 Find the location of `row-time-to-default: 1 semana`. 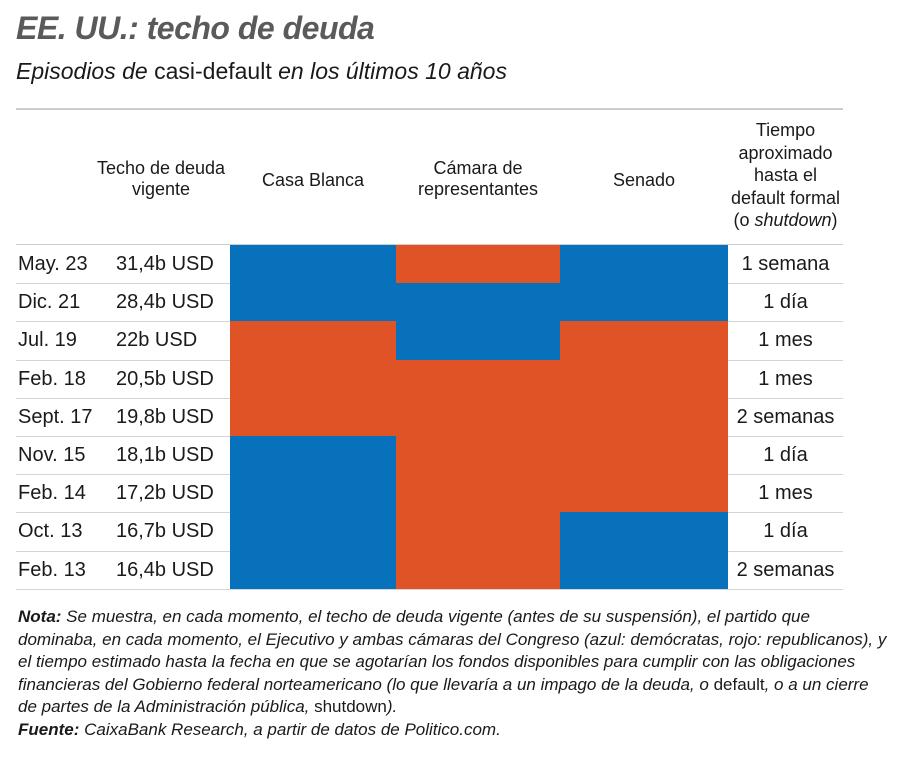

row-time-to-default: 1 semana is located at coordinates (785, 264).